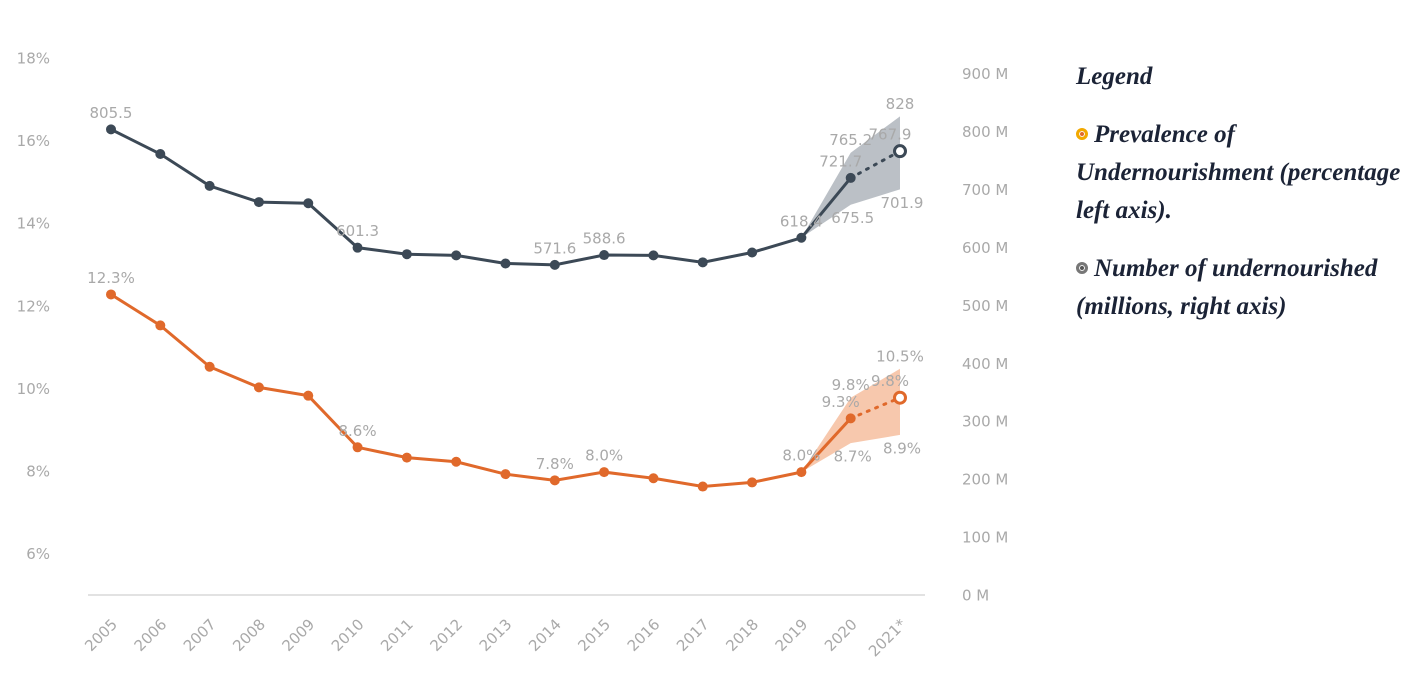  Describe the element at coordinates (890, 381) in the screenshot. I see `value-label: 9.8%` at that location.